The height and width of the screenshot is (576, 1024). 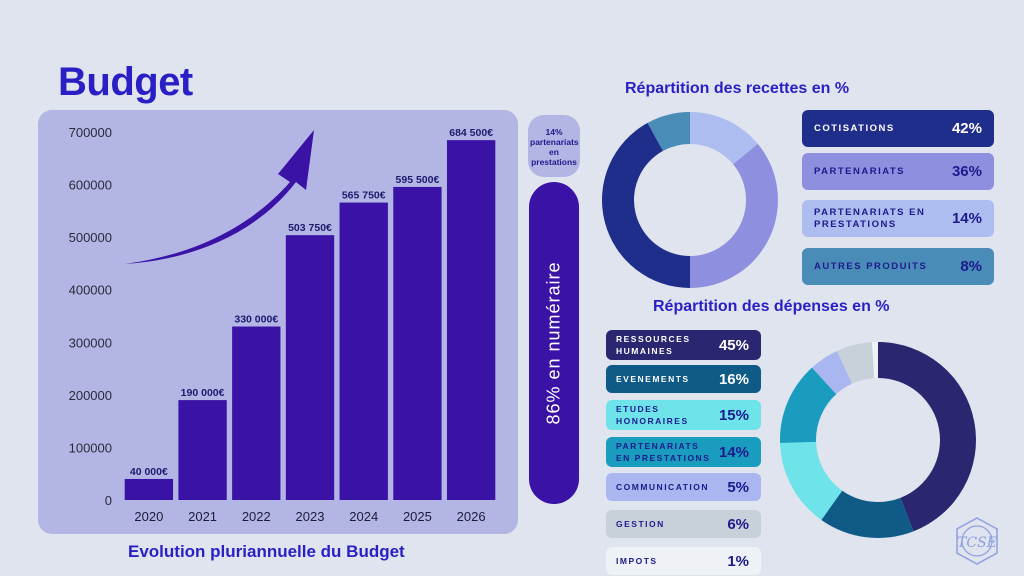 I want to click on bar-data-label: 595 500€, so click(x=418, y=180).